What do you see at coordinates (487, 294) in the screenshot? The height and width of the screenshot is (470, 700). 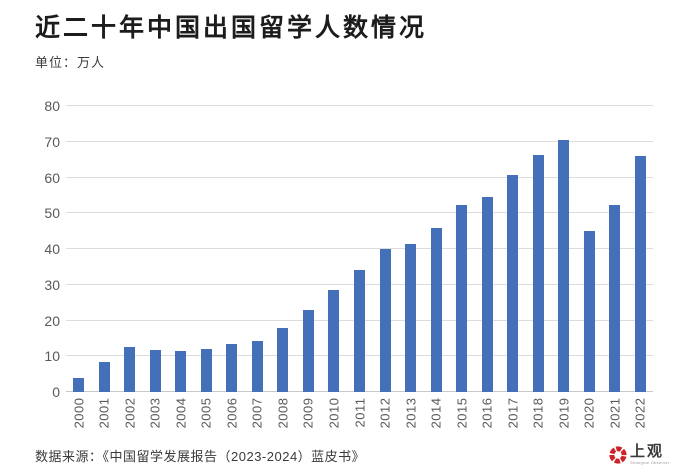 I see `bar-2016` at bounding box center [487, 294].